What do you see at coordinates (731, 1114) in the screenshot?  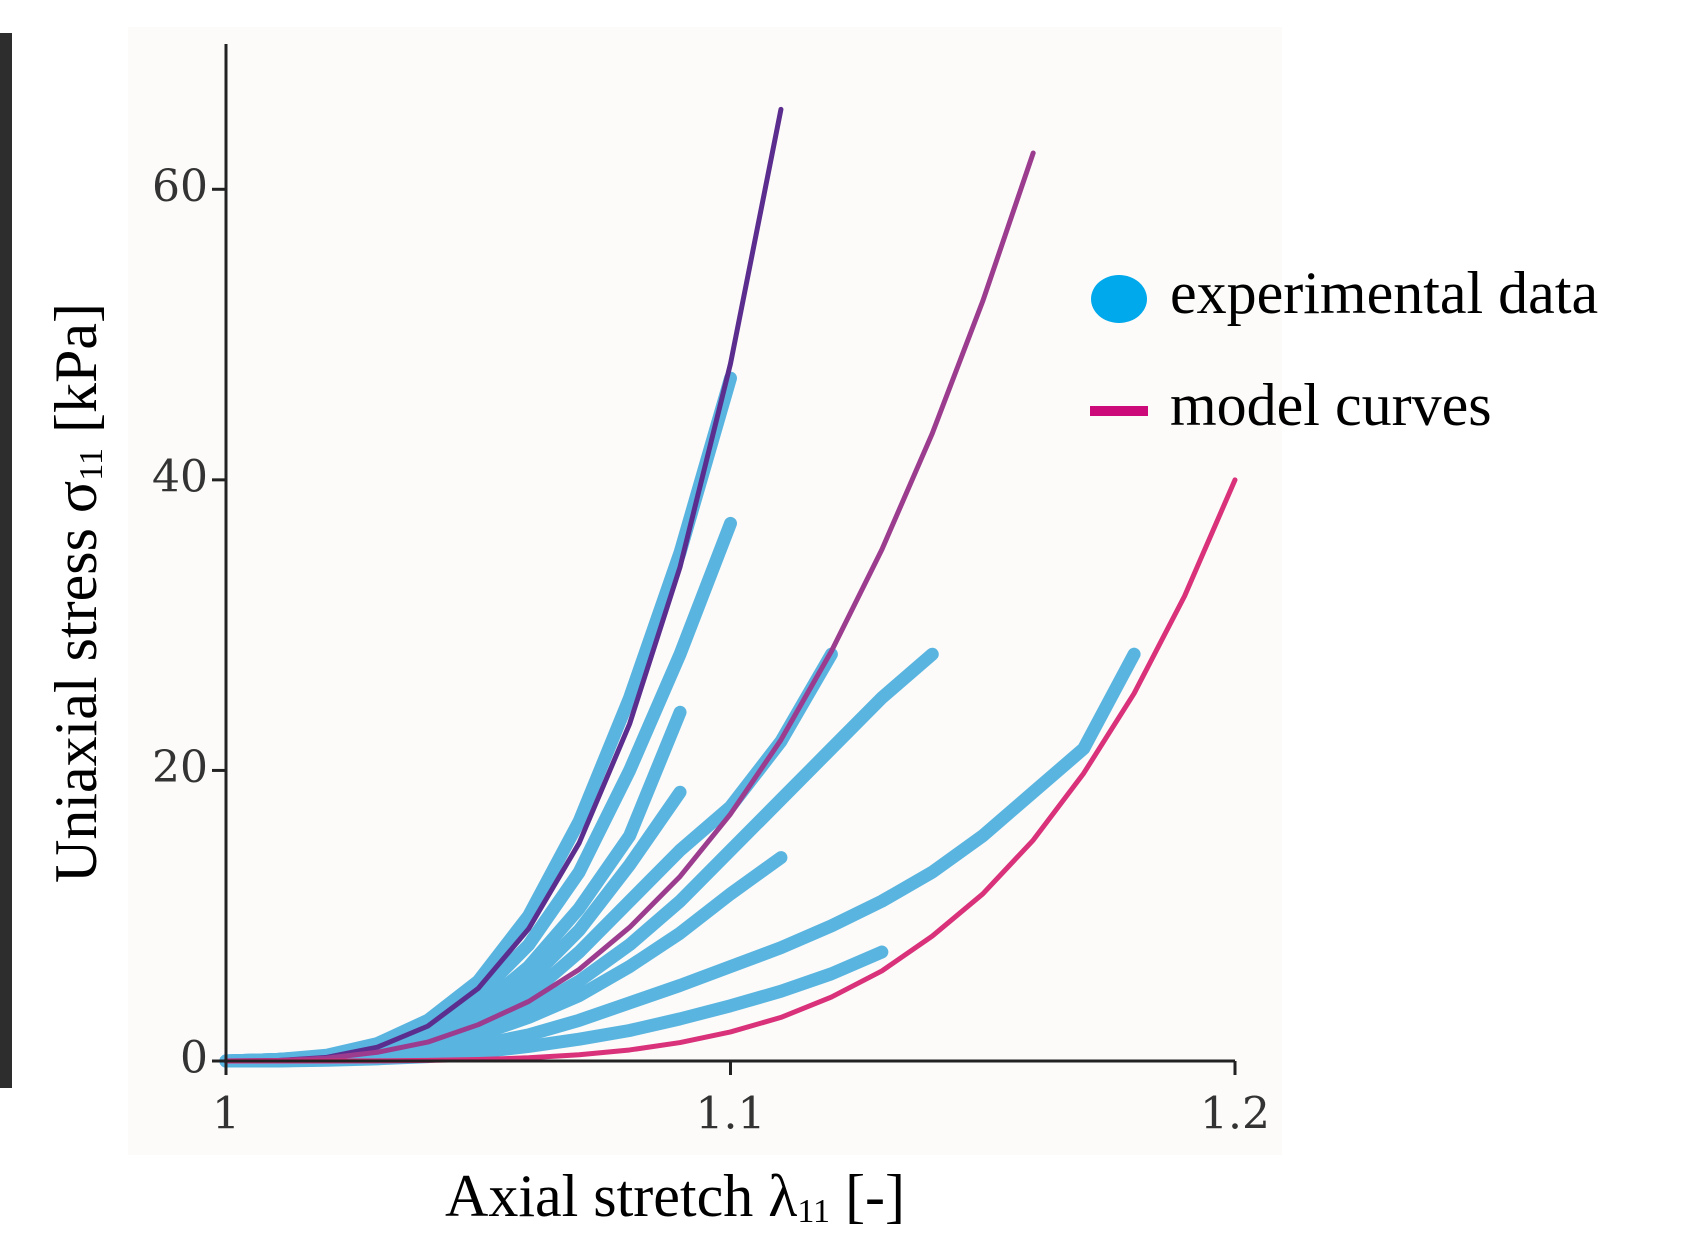 I see `x-tick-label: 1.1` at bounding box center [731, 1114].